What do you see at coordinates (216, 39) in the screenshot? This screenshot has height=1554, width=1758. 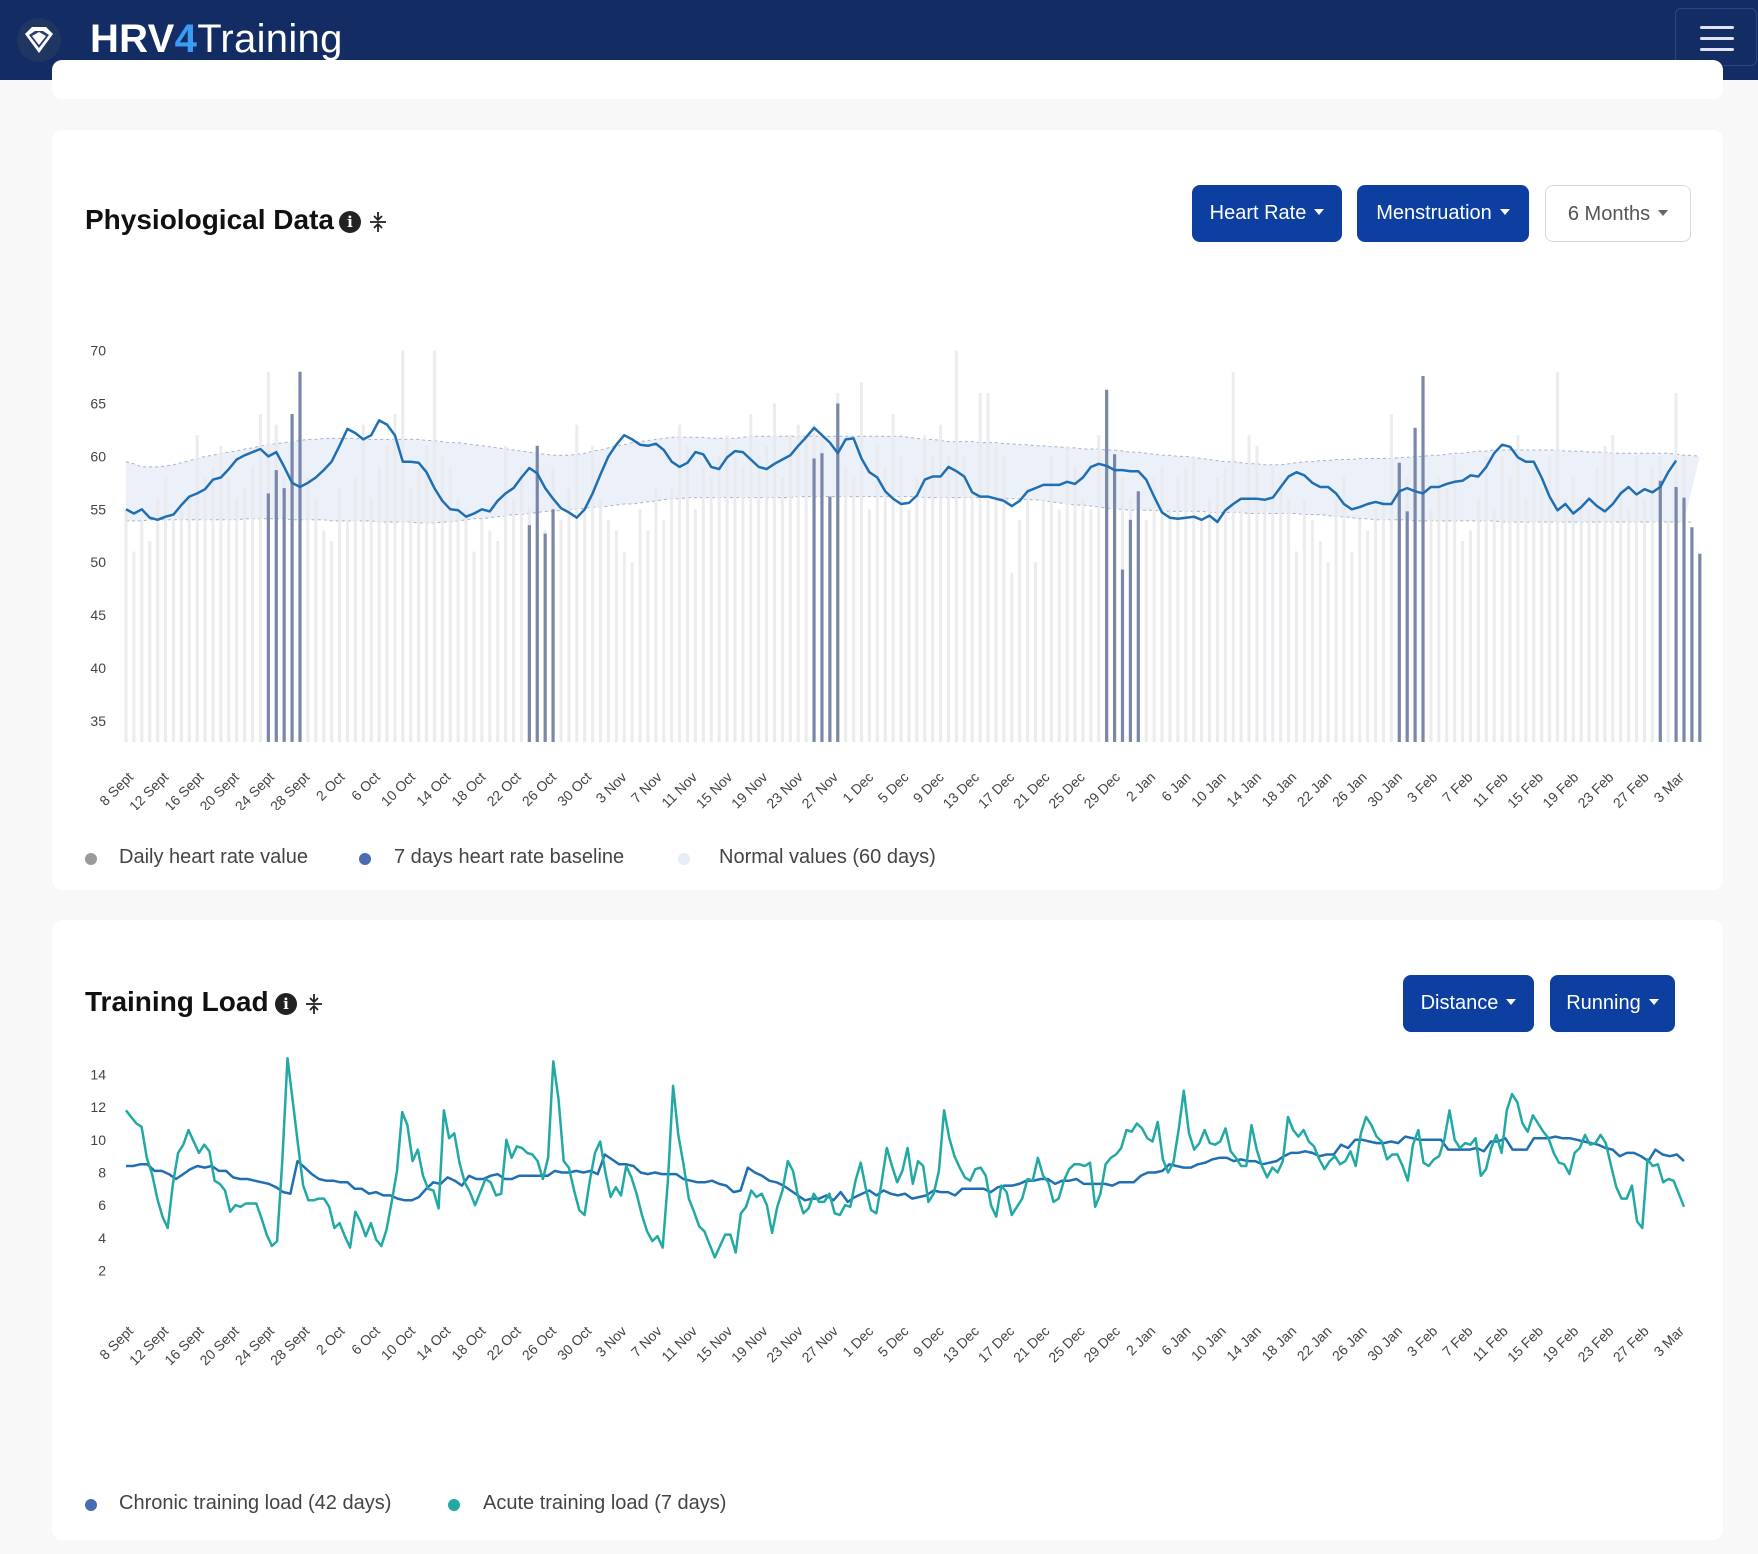 I see `brand-name: HRV4Training` at bounding box center [216, 39].